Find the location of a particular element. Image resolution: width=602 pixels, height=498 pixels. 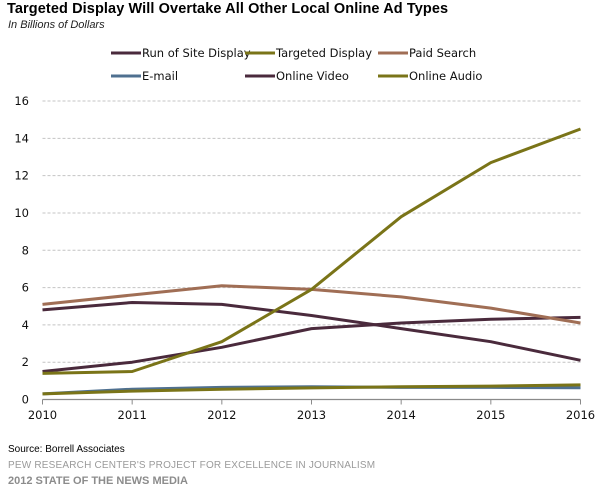

legend-label-paid-search: Paid Search is located at coordinates (442, 53).